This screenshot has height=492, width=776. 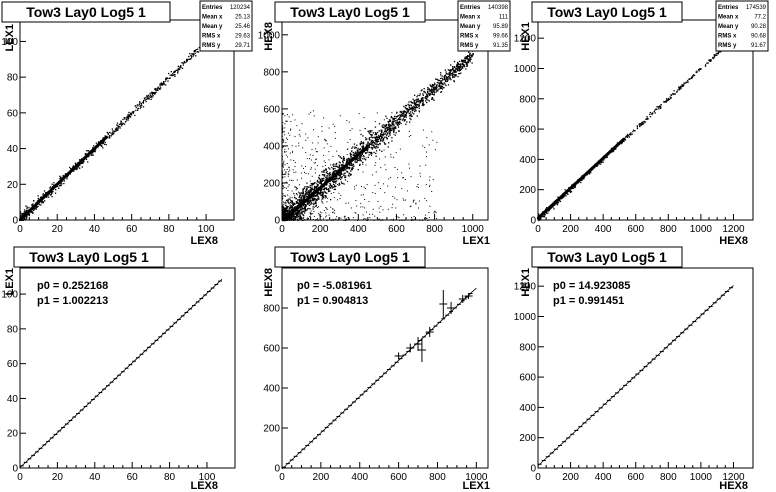 What do you see at coordinates (591, 286) in the screenshot?
I see `fit-p0: p0 = 14.923085` at bounding box center [591, 286].